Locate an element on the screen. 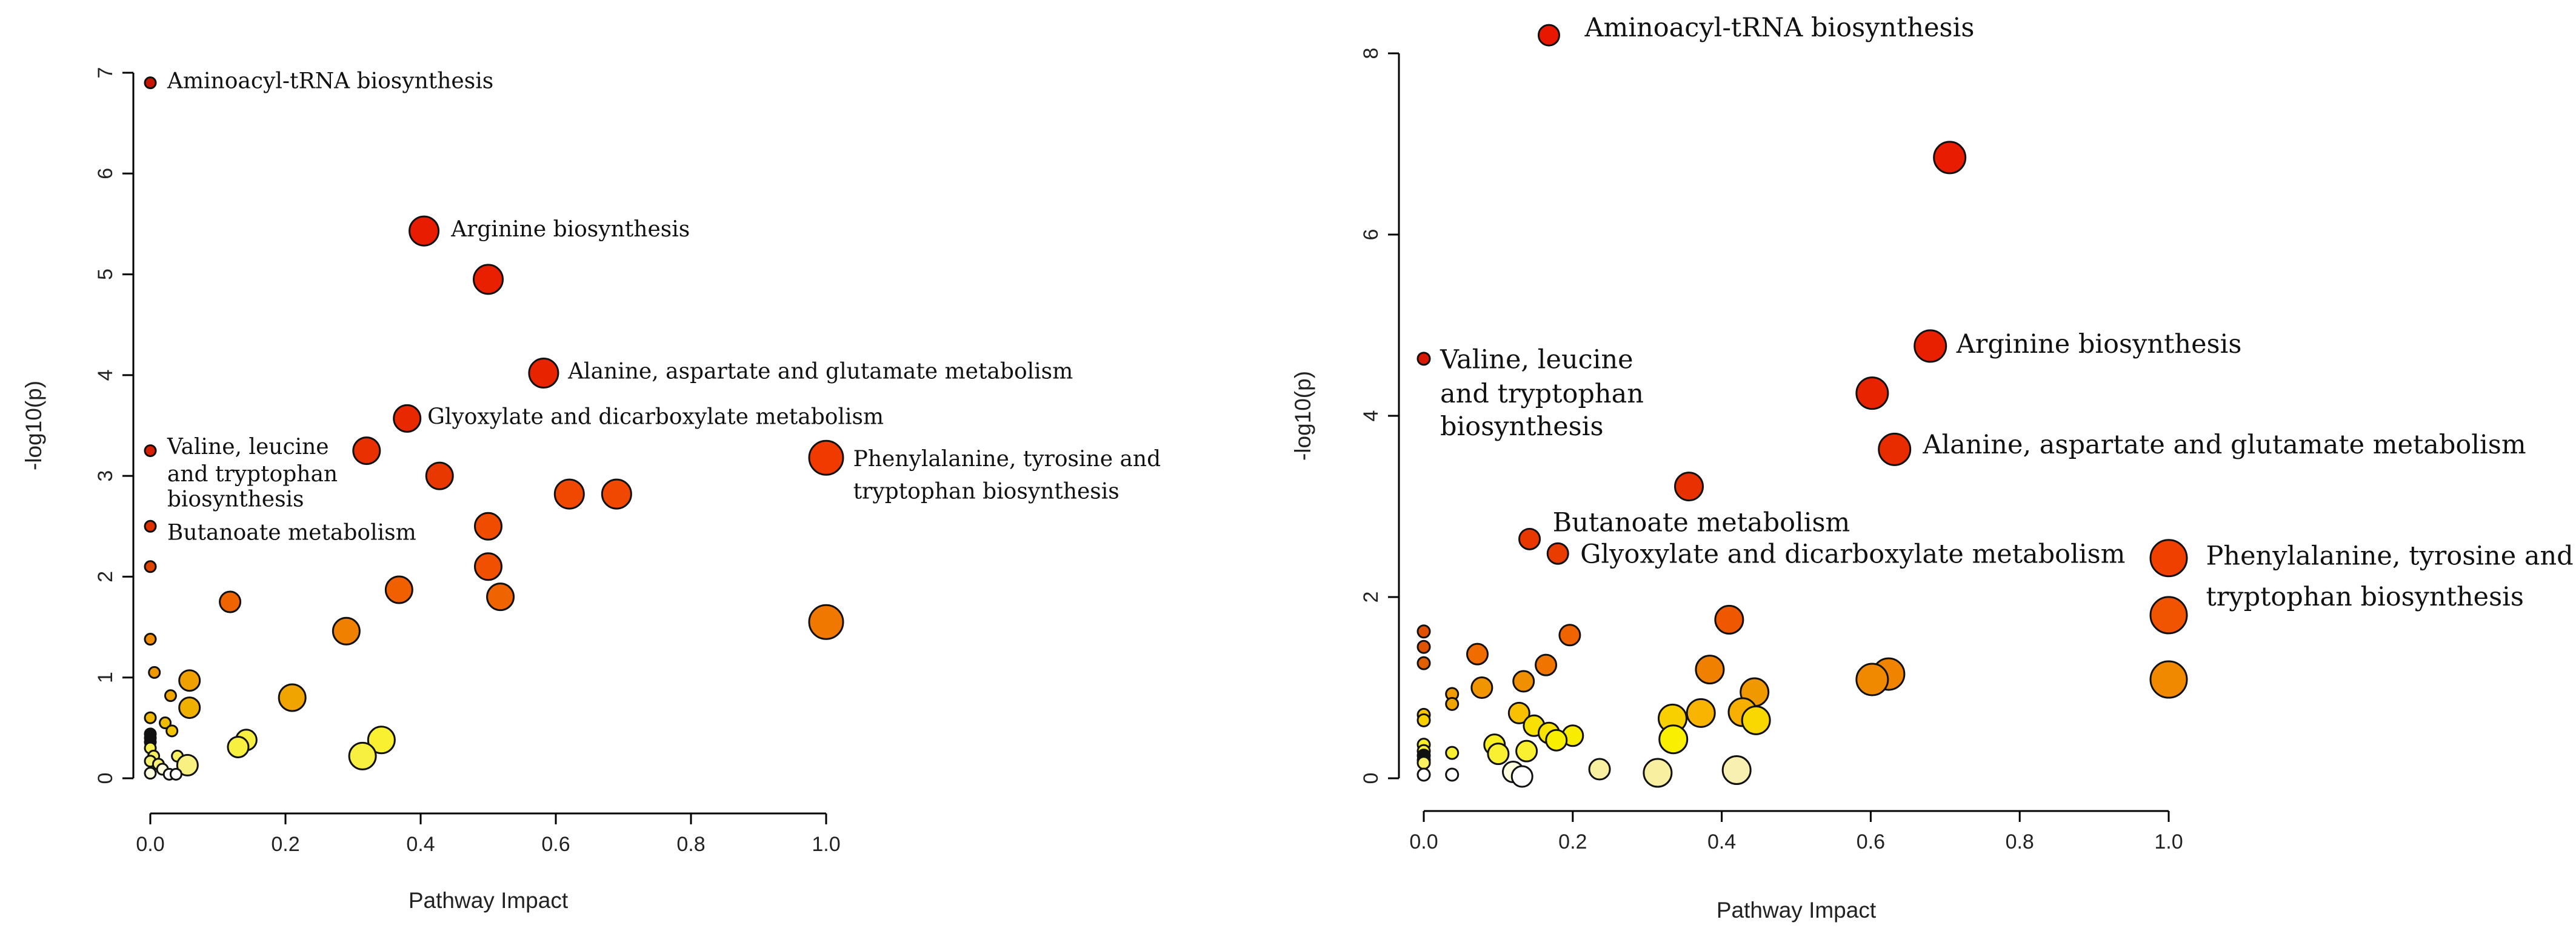 The height and width of the screenshot is (948, 2576). y-tick-label: 8 is located at coordinates (1371, 54).